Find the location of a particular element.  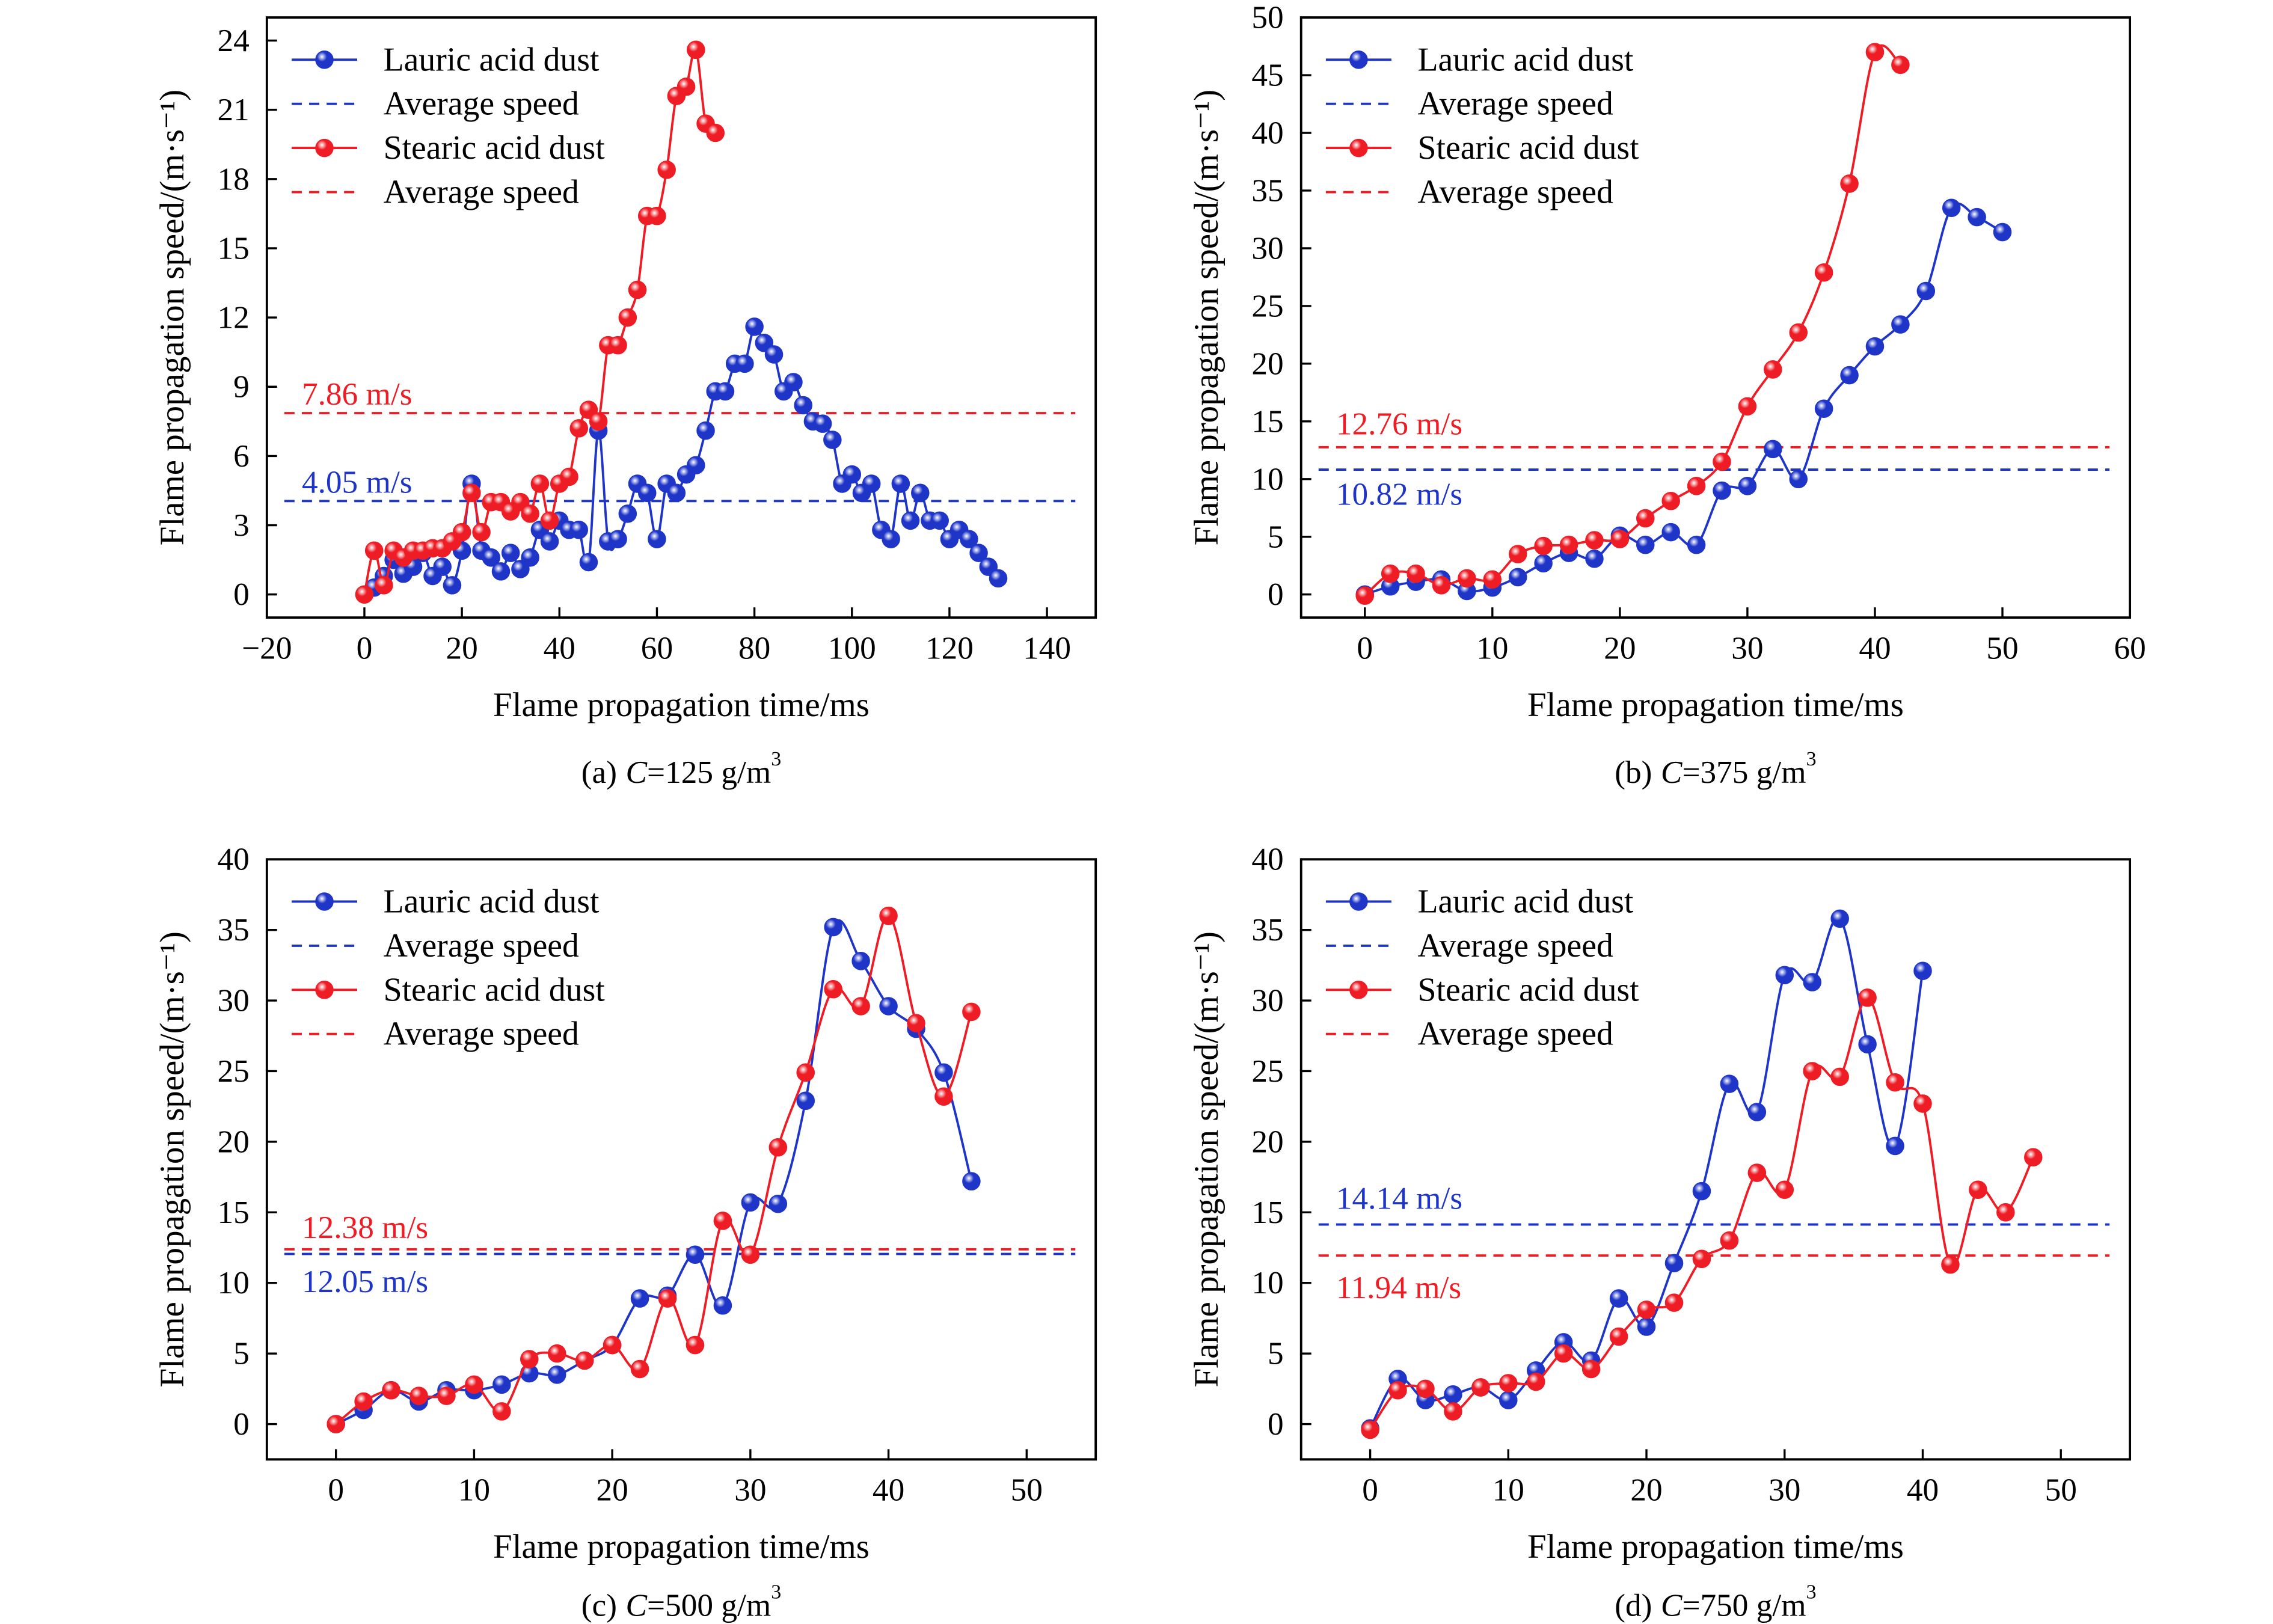

legend-entry-stearic-acid-dust: Stearic acid dust is located at coordinates (448, 148).